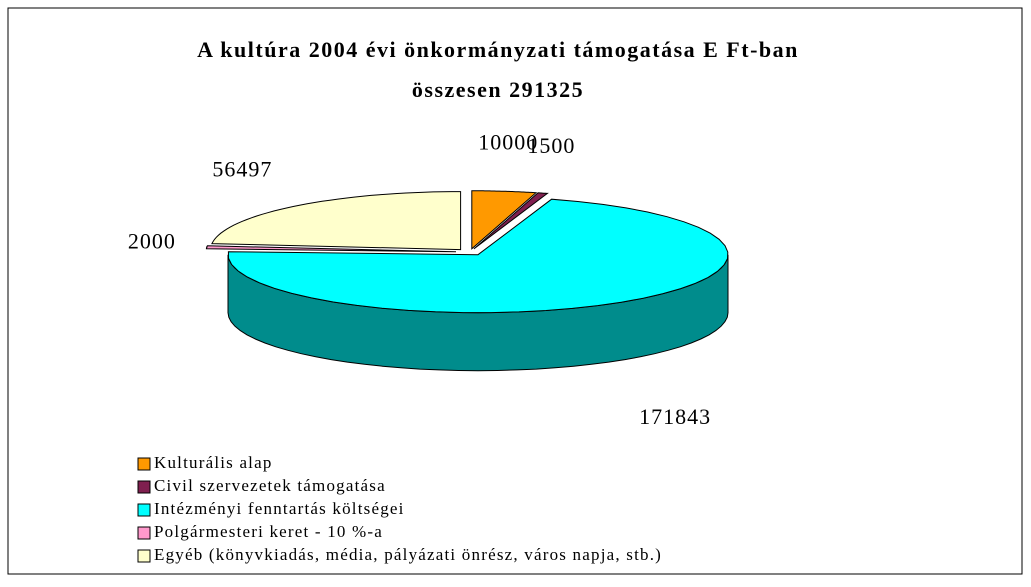 The height and width of the screenshot is (587, 1031). What do you see at coordinates (498, 89) in the screenshot?
I see `chart-subtitle: összesen 291325` at bounding box center [498, 89].